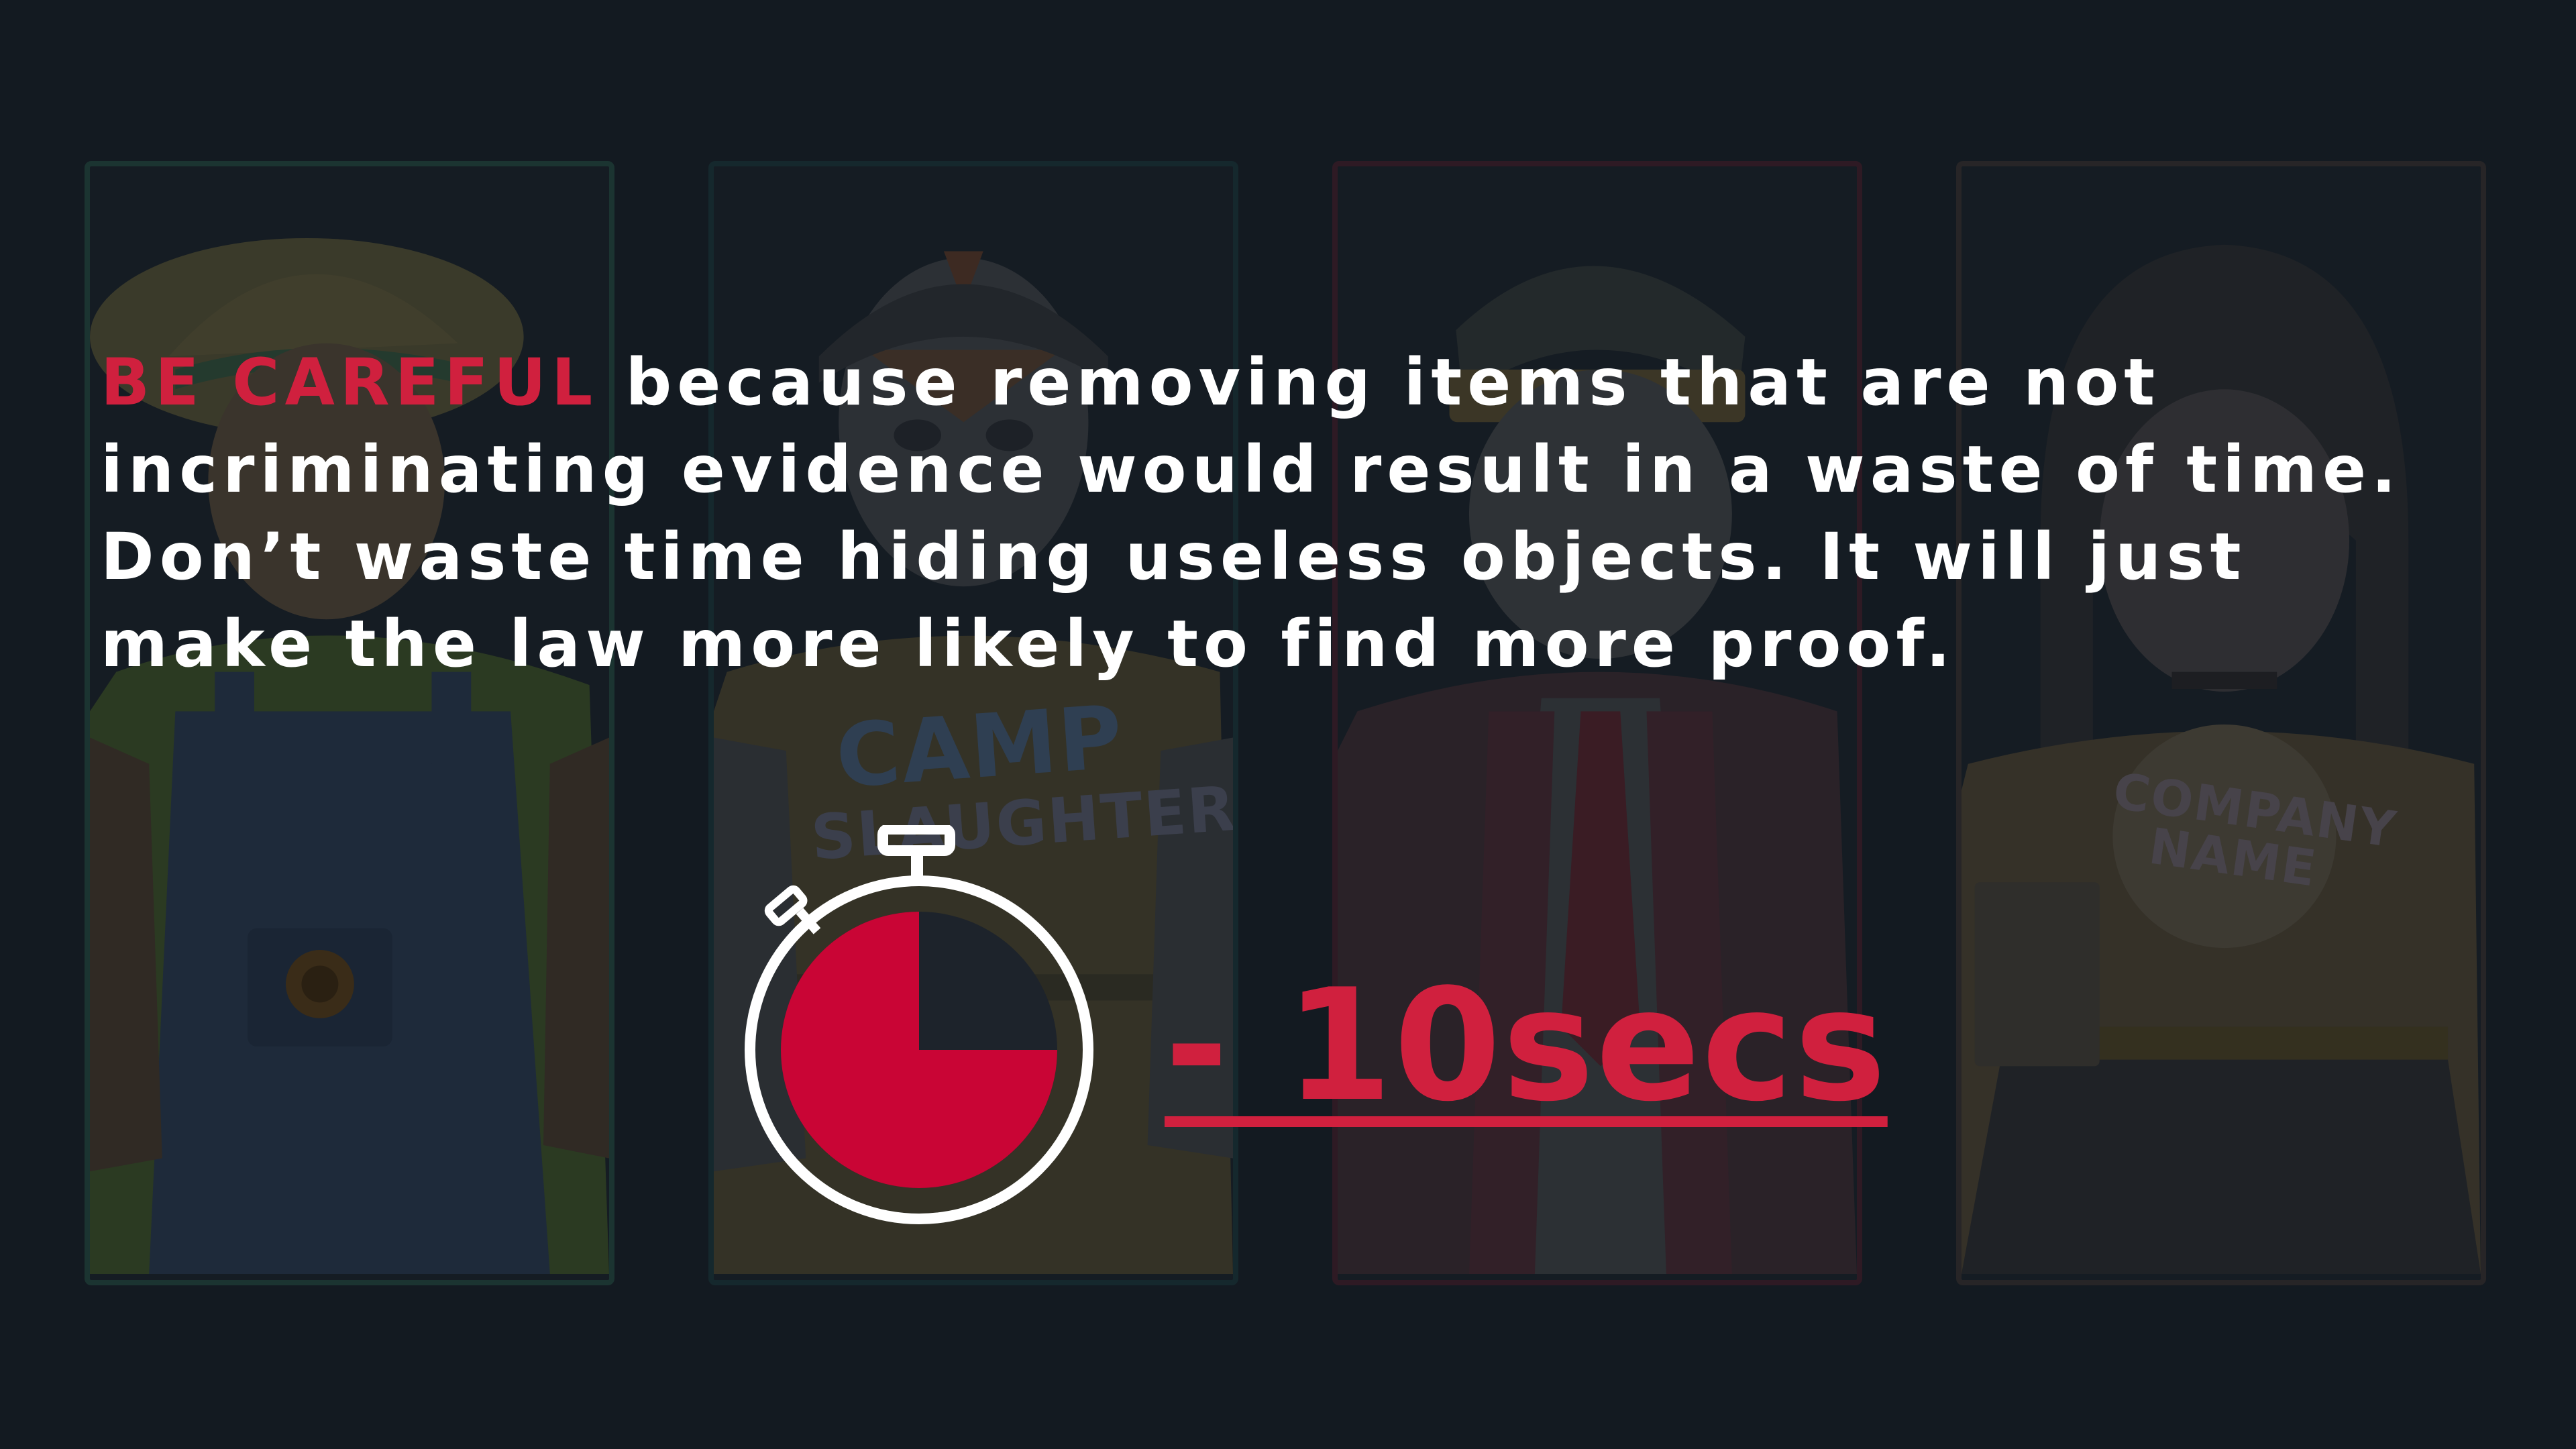 Image resolution: width=2576 pixels, height=1449 pixels. What do you see at coordinates (2221, 759) in the screenshot?
I see `office-worker-illustration` at bounding box center [2221, 759].